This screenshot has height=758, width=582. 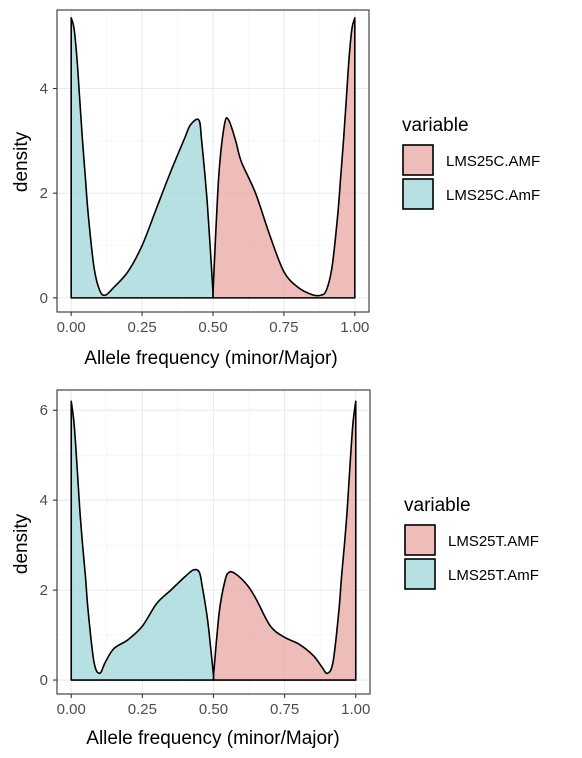 I want to click on density-area-LMS25C.AMF, so click(x=284, y=158).